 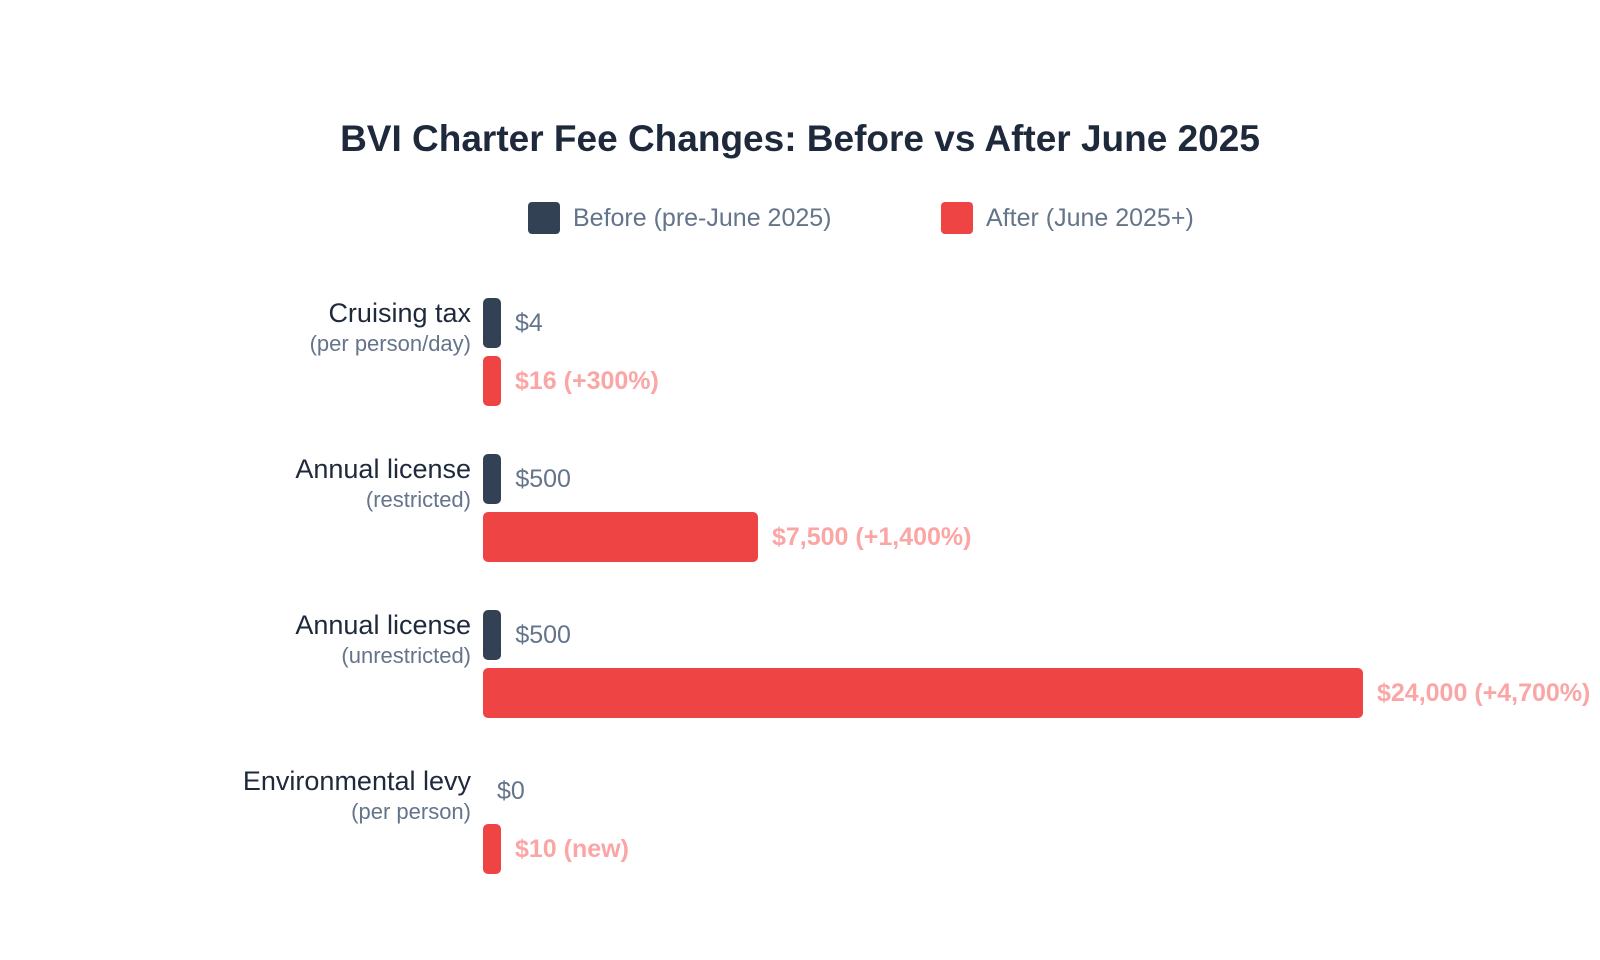 I want to click on category-label-annual-license-restricted: Annual license (restricted), so click(x=383, y=483).